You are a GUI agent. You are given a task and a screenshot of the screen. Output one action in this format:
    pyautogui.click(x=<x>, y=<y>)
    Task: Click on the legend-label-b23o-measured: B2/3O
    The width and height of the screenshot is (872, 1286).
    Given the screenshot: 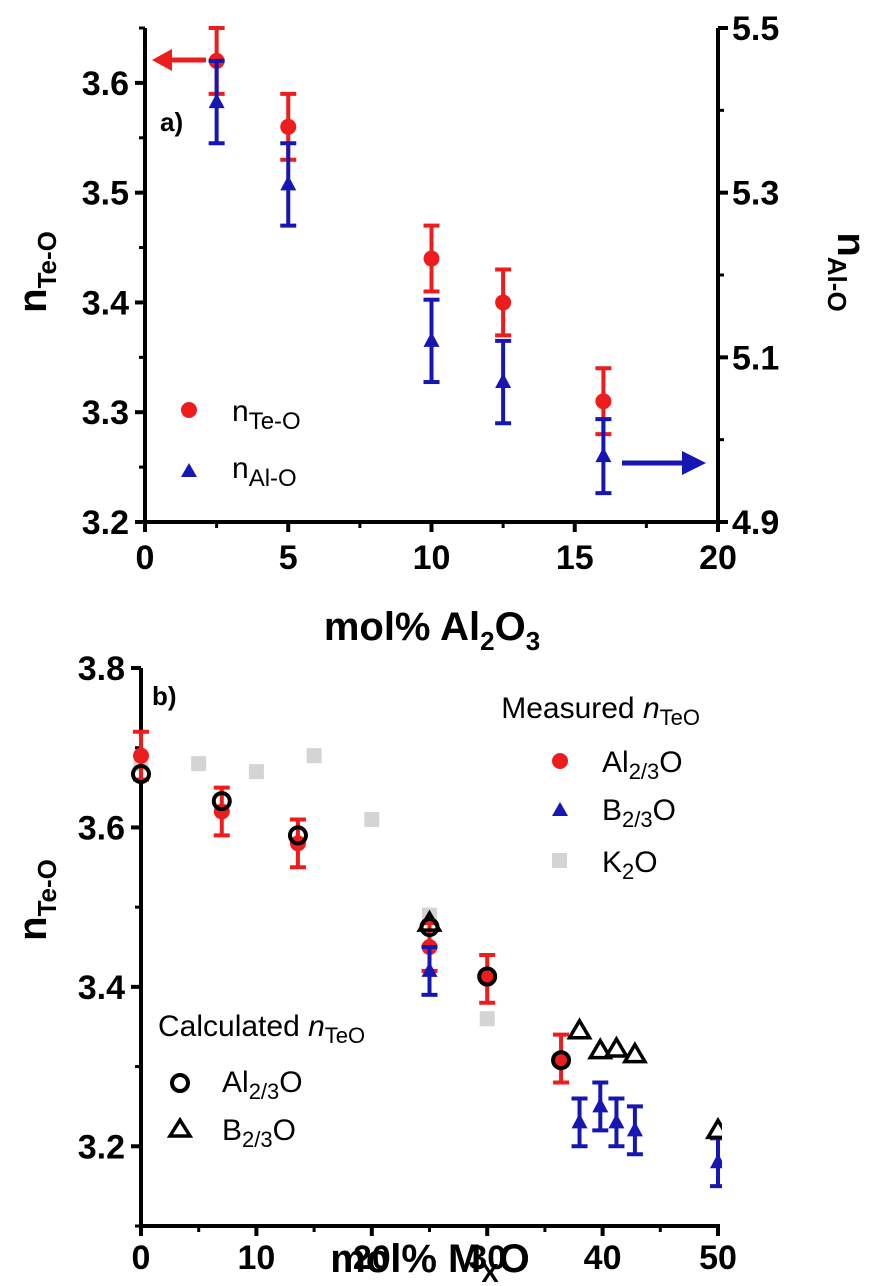 What is the action you would take?
    pyautogui.click(x=639, y=813)
    